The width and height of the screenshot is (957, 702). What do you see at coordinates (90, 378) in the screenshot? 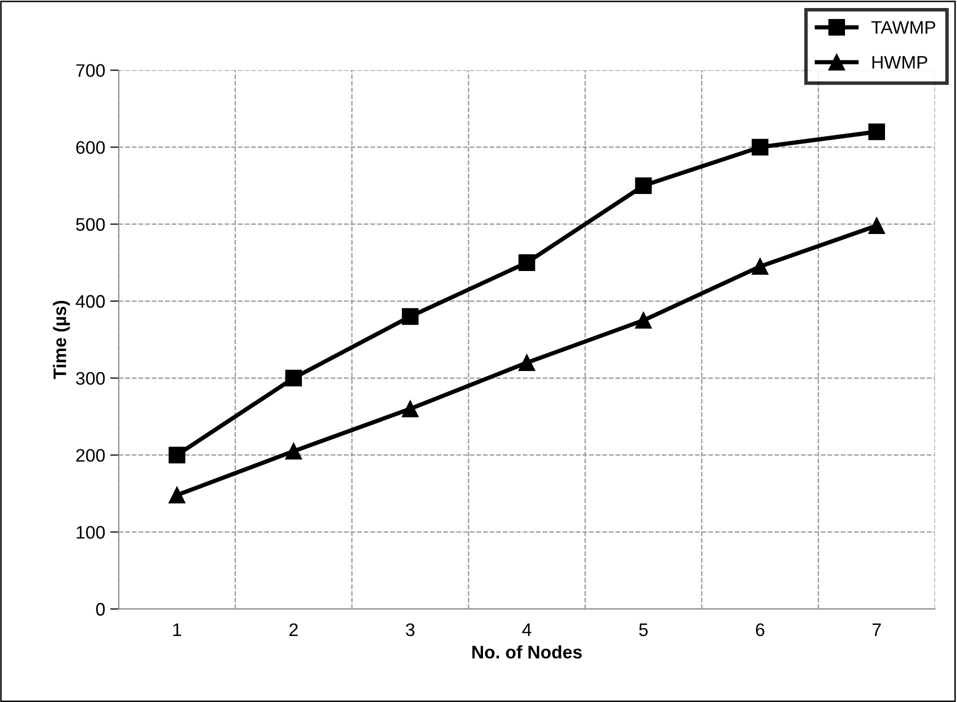
I see `y-tick-label: 300` at bounding box center [90, 378].